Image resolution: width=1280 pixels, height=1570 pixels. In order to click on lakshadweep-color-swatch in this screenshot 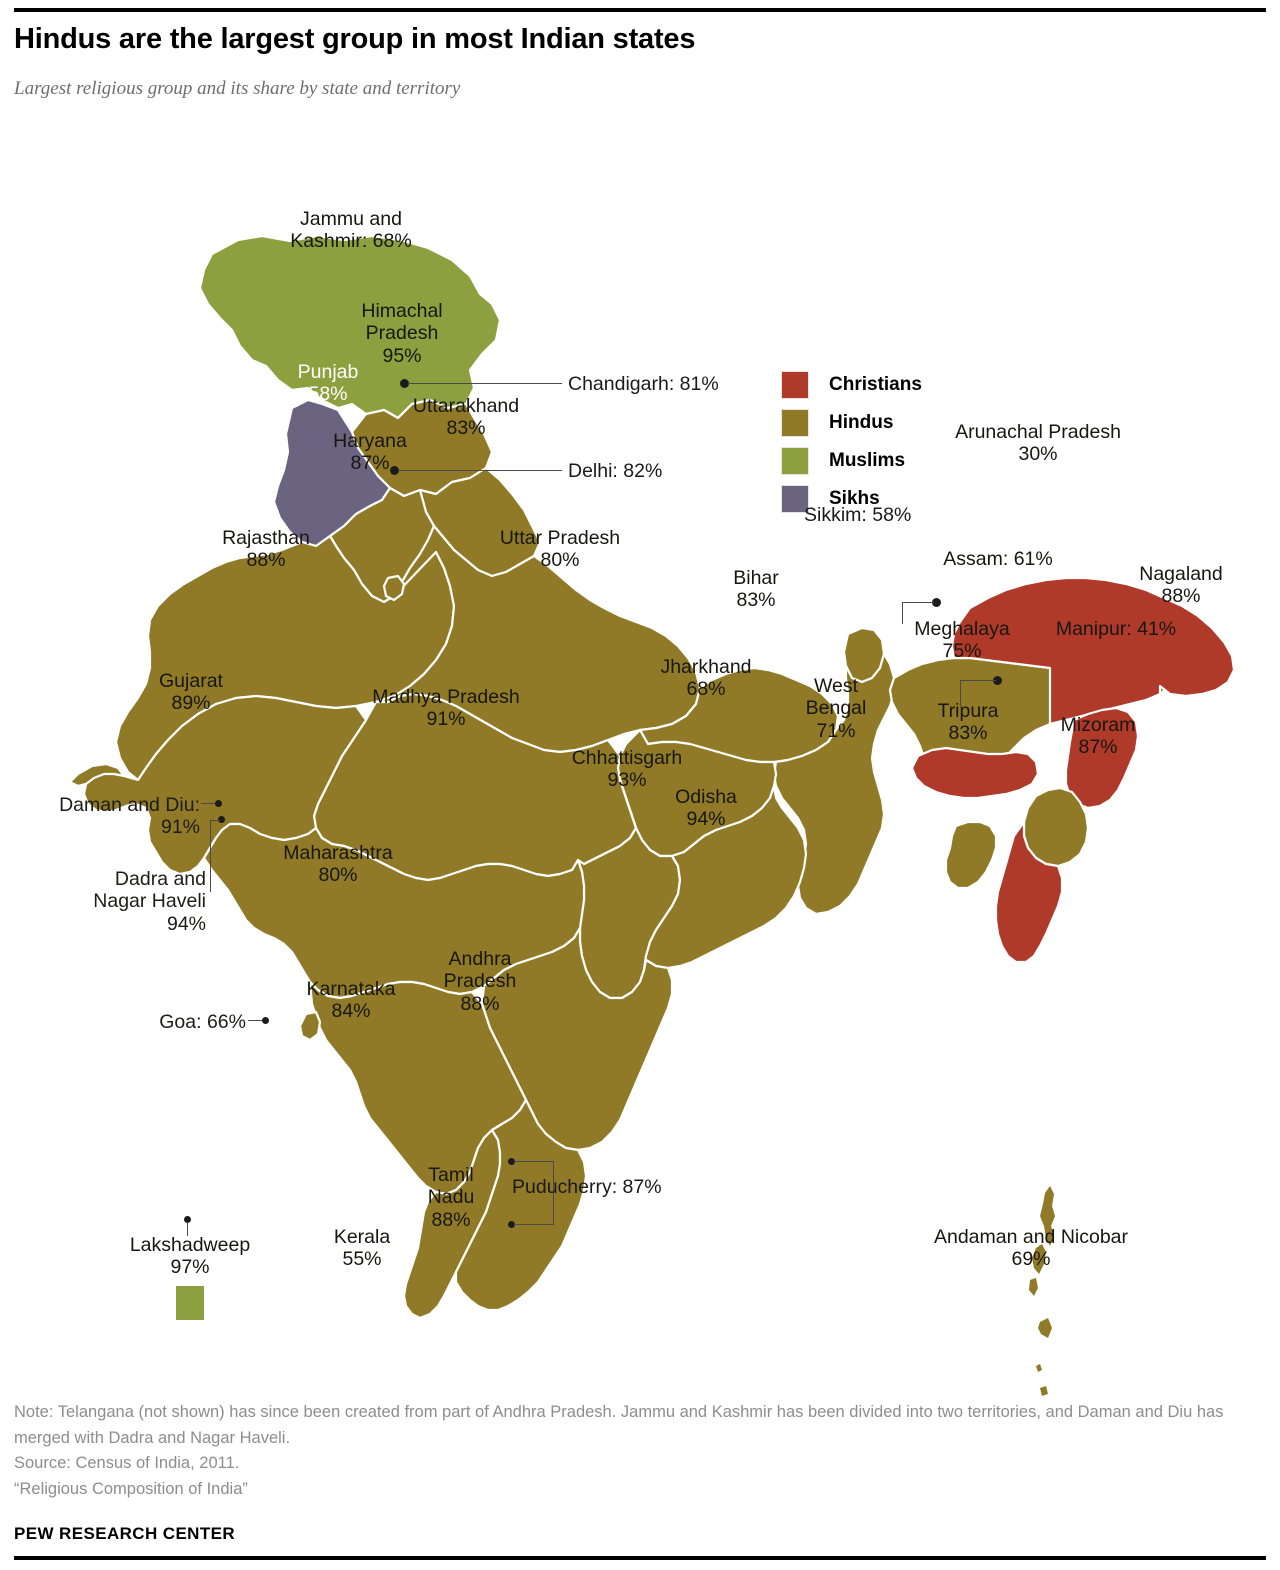, I will do `click(190, 1303)`.